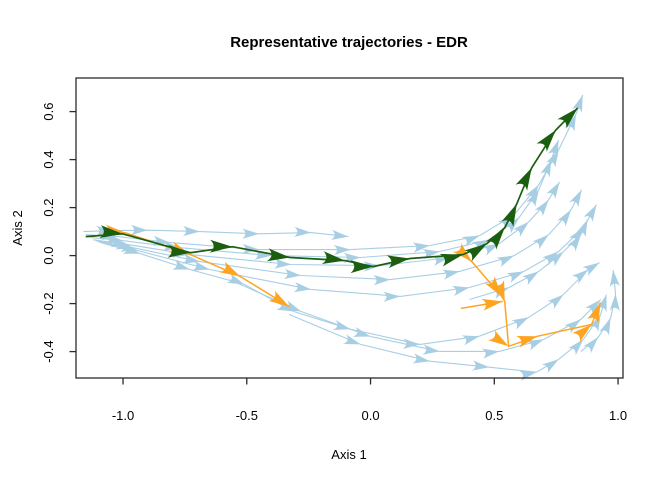  Describe the element at coordinates (494, 415) in the screenshot. I see `tick-label: 0.5` at that location.